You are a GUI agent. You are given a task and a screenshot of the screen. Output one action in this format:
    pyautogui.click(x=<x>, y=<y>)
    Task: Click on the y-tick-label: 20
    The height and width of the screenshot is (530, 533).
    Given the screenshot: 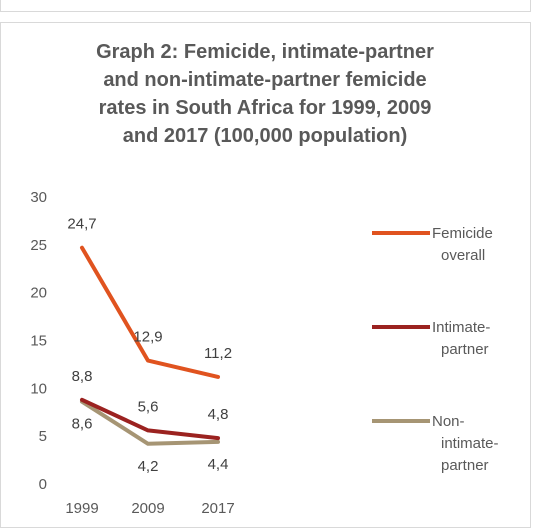 What is the action you would take?
    pyautogui.click(x=38, y=293)
    